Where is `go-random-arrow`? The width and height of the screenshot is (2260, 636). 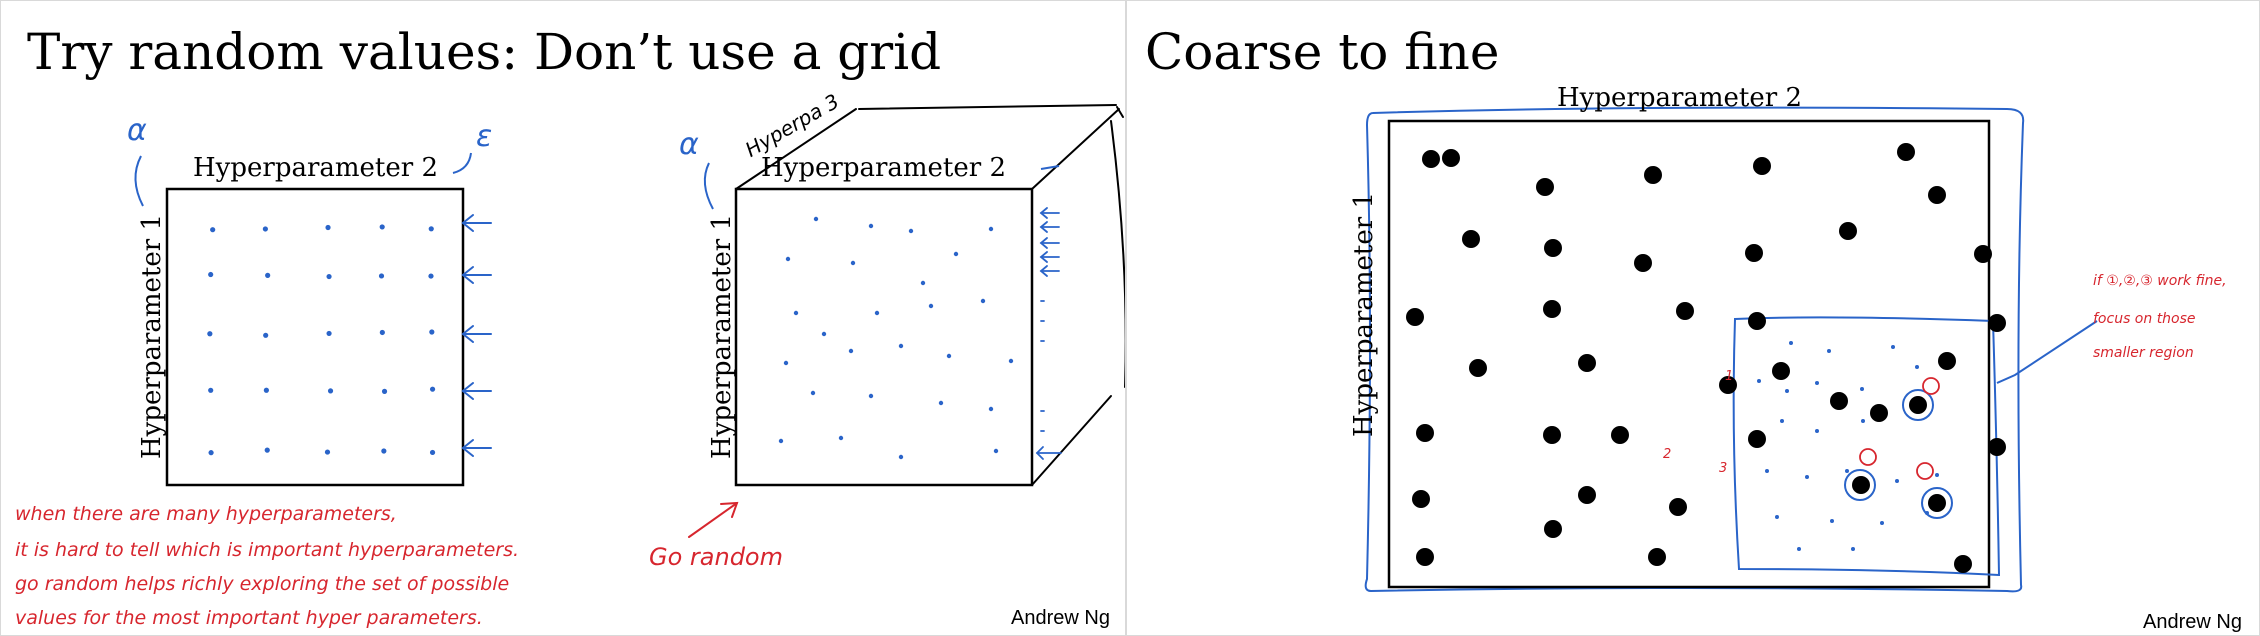
go-random-arrow is located at coordinates (713, 520).